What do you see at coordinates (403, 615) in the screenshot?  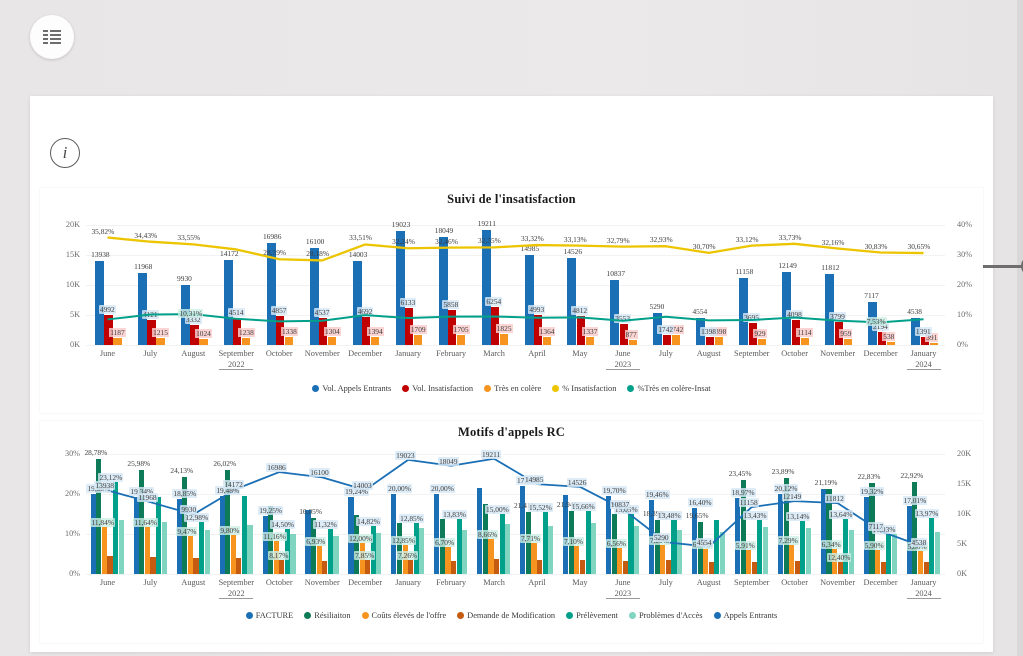 I see `legend-item: Coûts élevés de l'offre` at bounding box center [403, 615].